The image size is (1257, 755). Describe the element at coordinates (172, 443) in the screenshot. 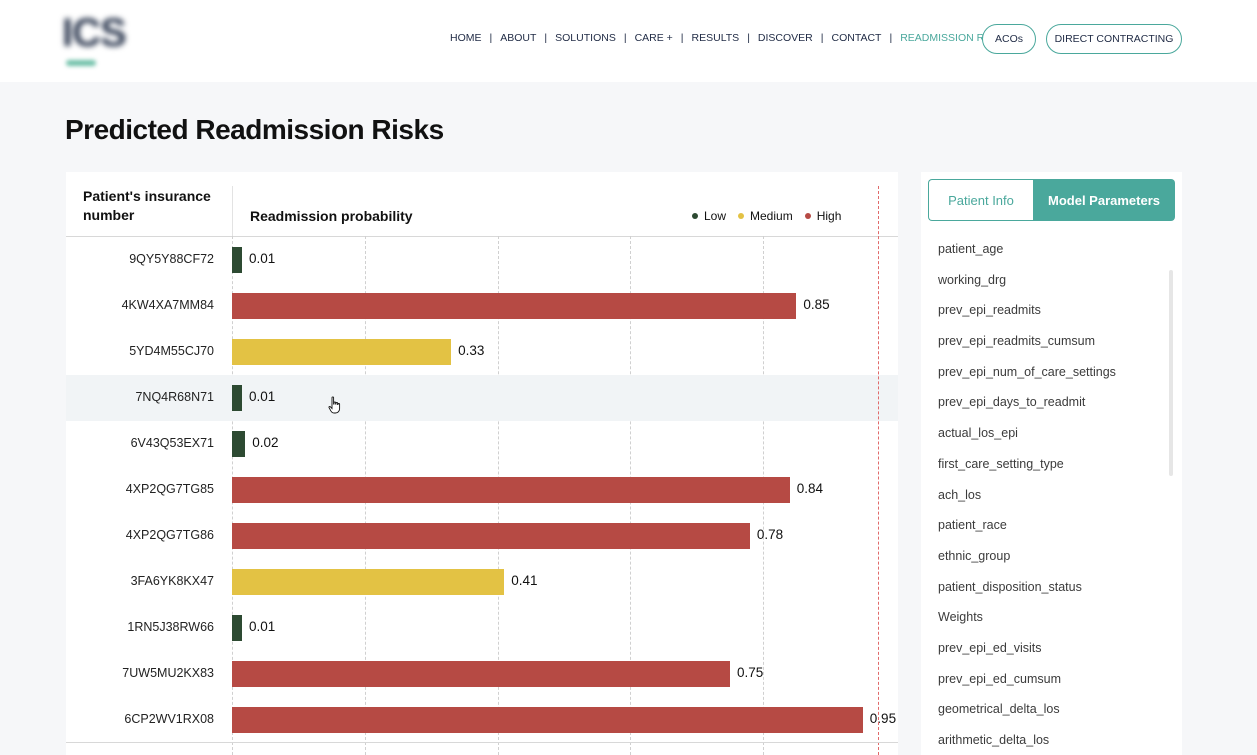

I see `insurance-number: 6V43Q53EX71` at that location.